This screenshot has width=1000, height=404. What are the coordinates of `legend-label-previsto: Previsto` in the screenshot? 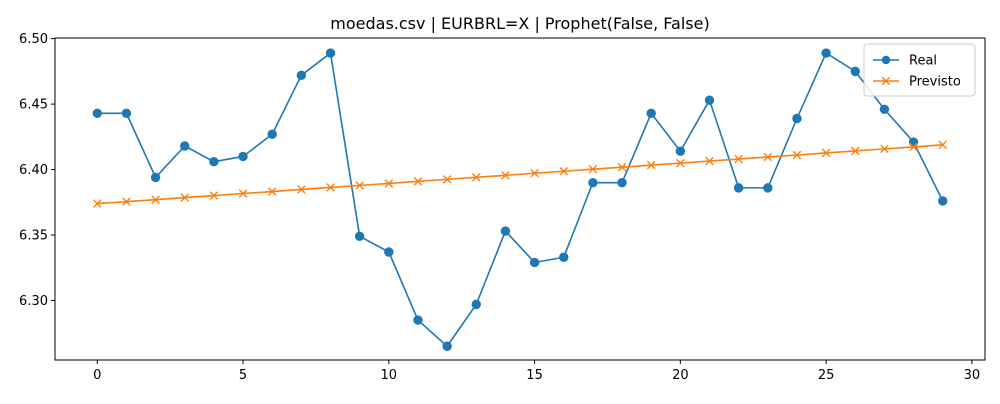 It's located at (935, 82).